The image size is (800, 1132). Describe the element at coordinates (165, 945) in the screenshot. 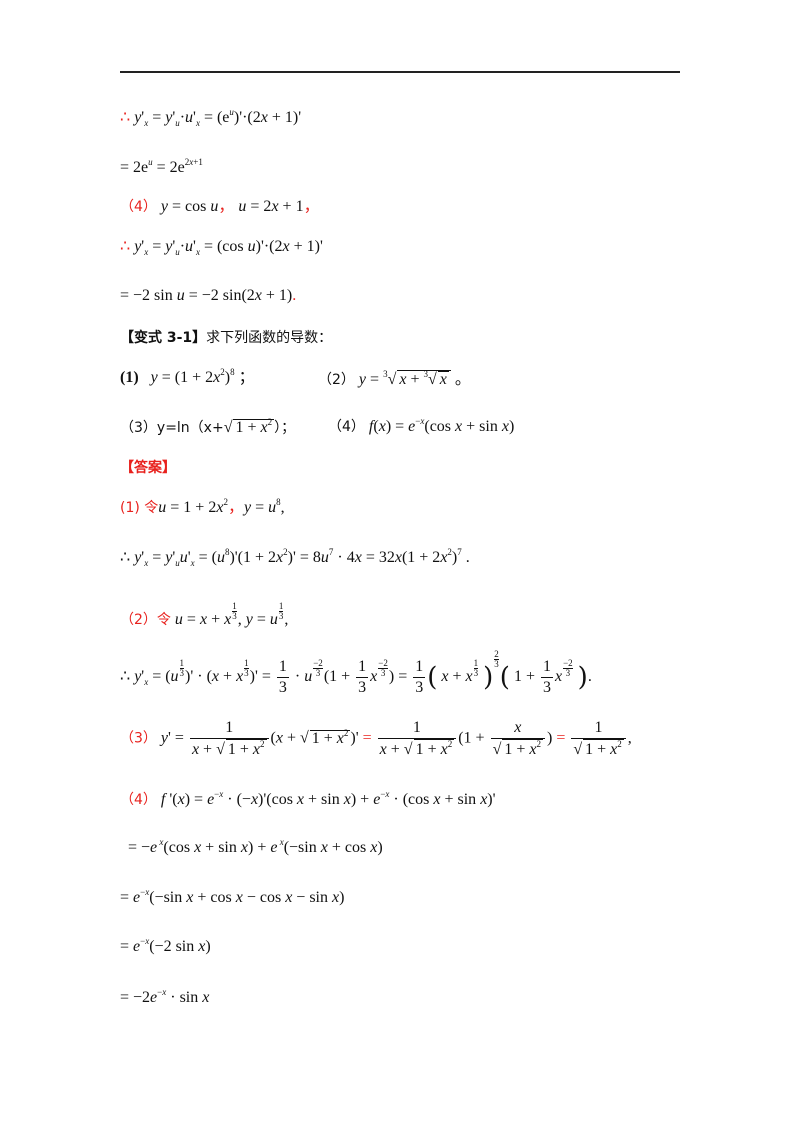

I see `answer-4-line-4: = e−x(−2 sin x)` at that location.